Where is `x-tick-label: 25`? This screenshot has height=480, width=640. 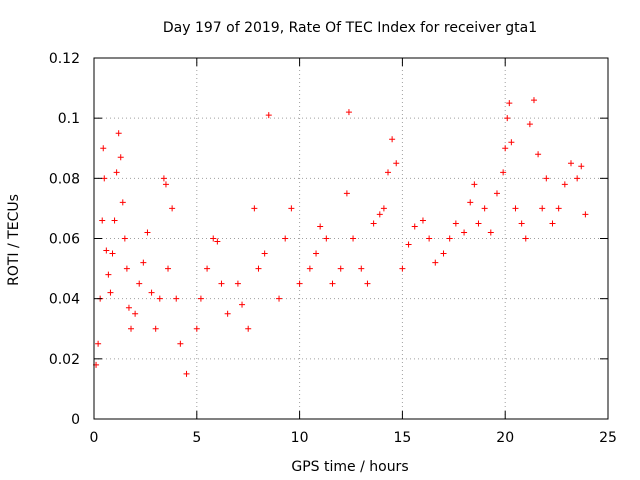 x-tick-label: 25 is located at coordinates (608, 438).